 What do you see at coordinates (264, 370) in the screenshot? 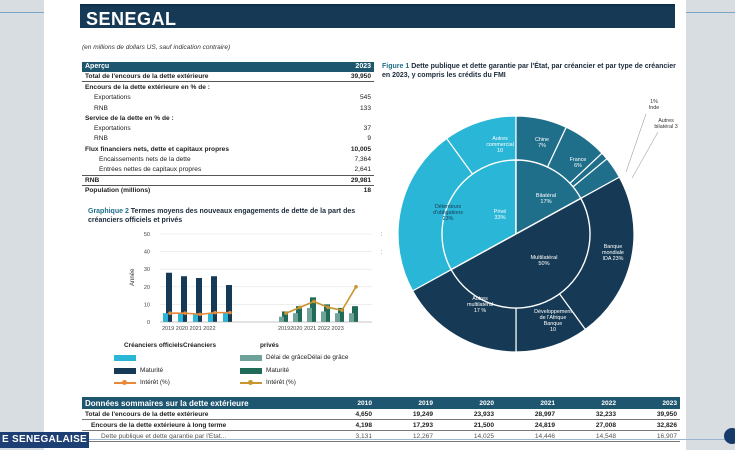
I see `legend-maturity-private: Maturité` at bounding box center [264, 370].